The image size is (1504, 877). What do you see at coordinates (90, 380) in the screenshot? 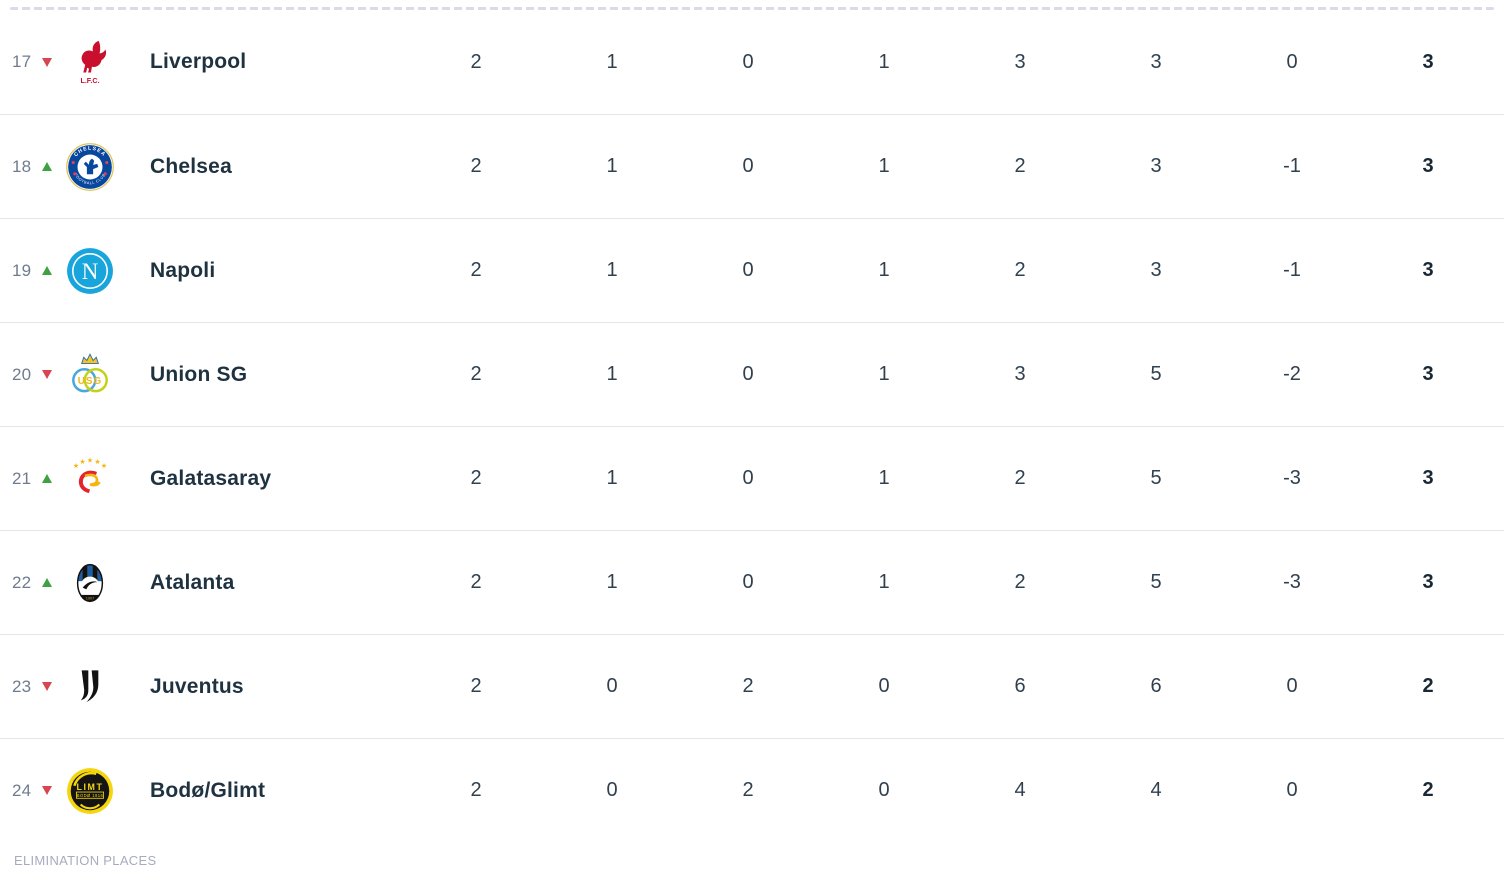
I see `svg-text: USG` at bounding box center [90, 380].